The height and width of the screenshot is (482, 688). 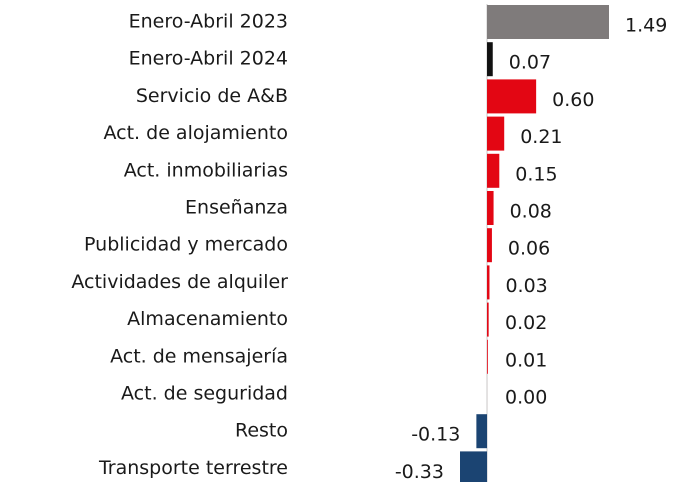 What do you see at coordinates (536, 174) in the screenshot?
I see `value-label: 0.15` at bounding box center [536, 174].